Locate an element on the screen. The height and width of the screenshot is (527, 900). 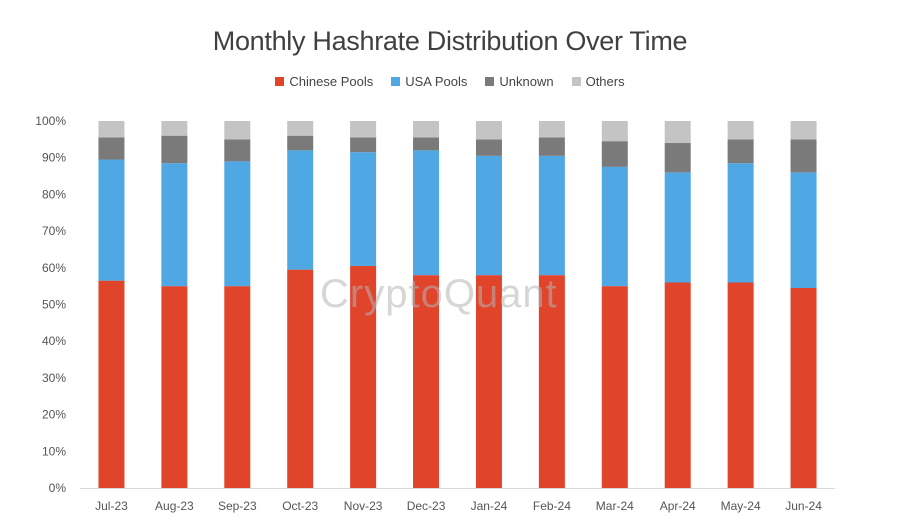
y-tick-label: 100% is located at coordinates (50, 121).